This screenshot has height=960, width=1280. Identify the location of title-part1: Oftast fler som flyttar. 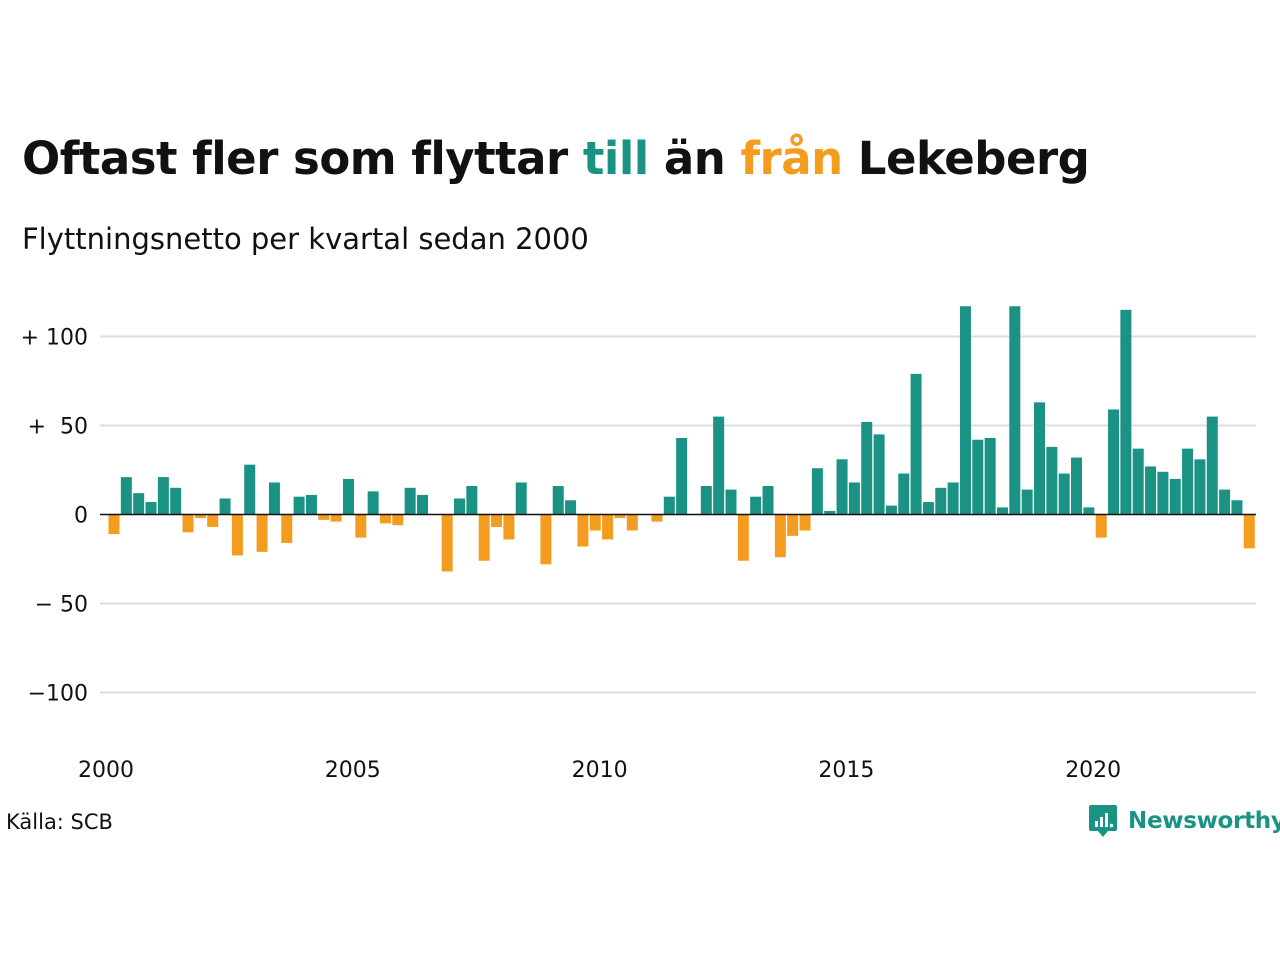
(302, 158).